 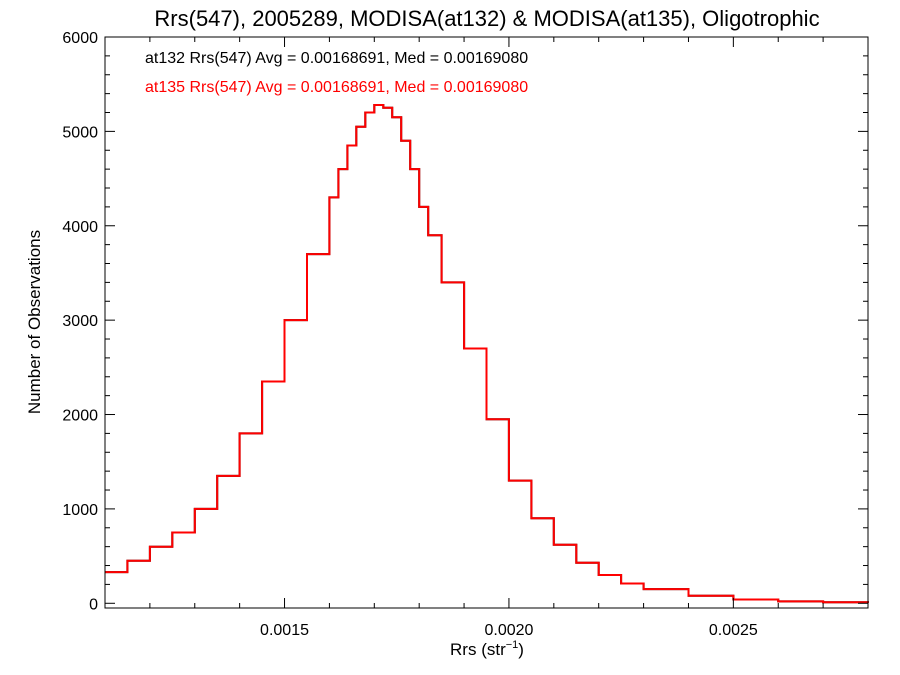 I want to click on x-axis-label-suffix: ), so click(x=521, y=649).